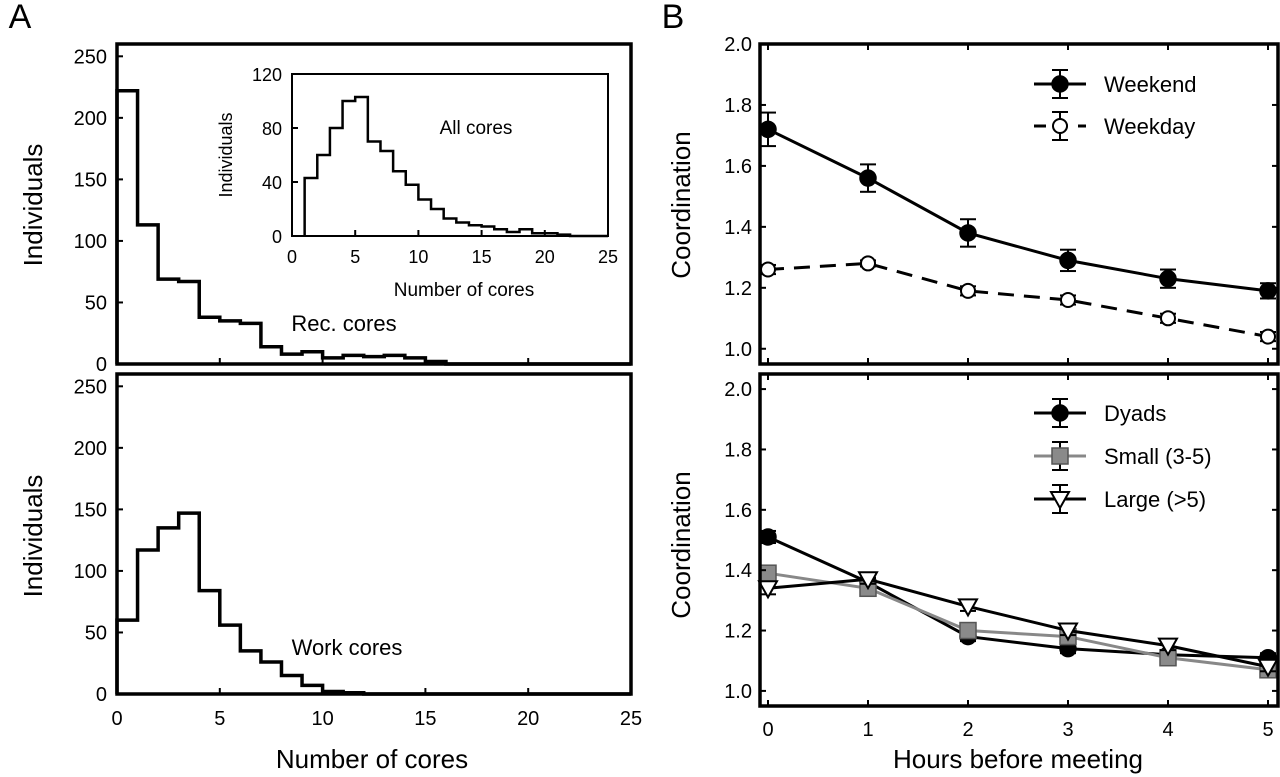  I want to click on A_bottom-histogram-steps, so click(373, 603).